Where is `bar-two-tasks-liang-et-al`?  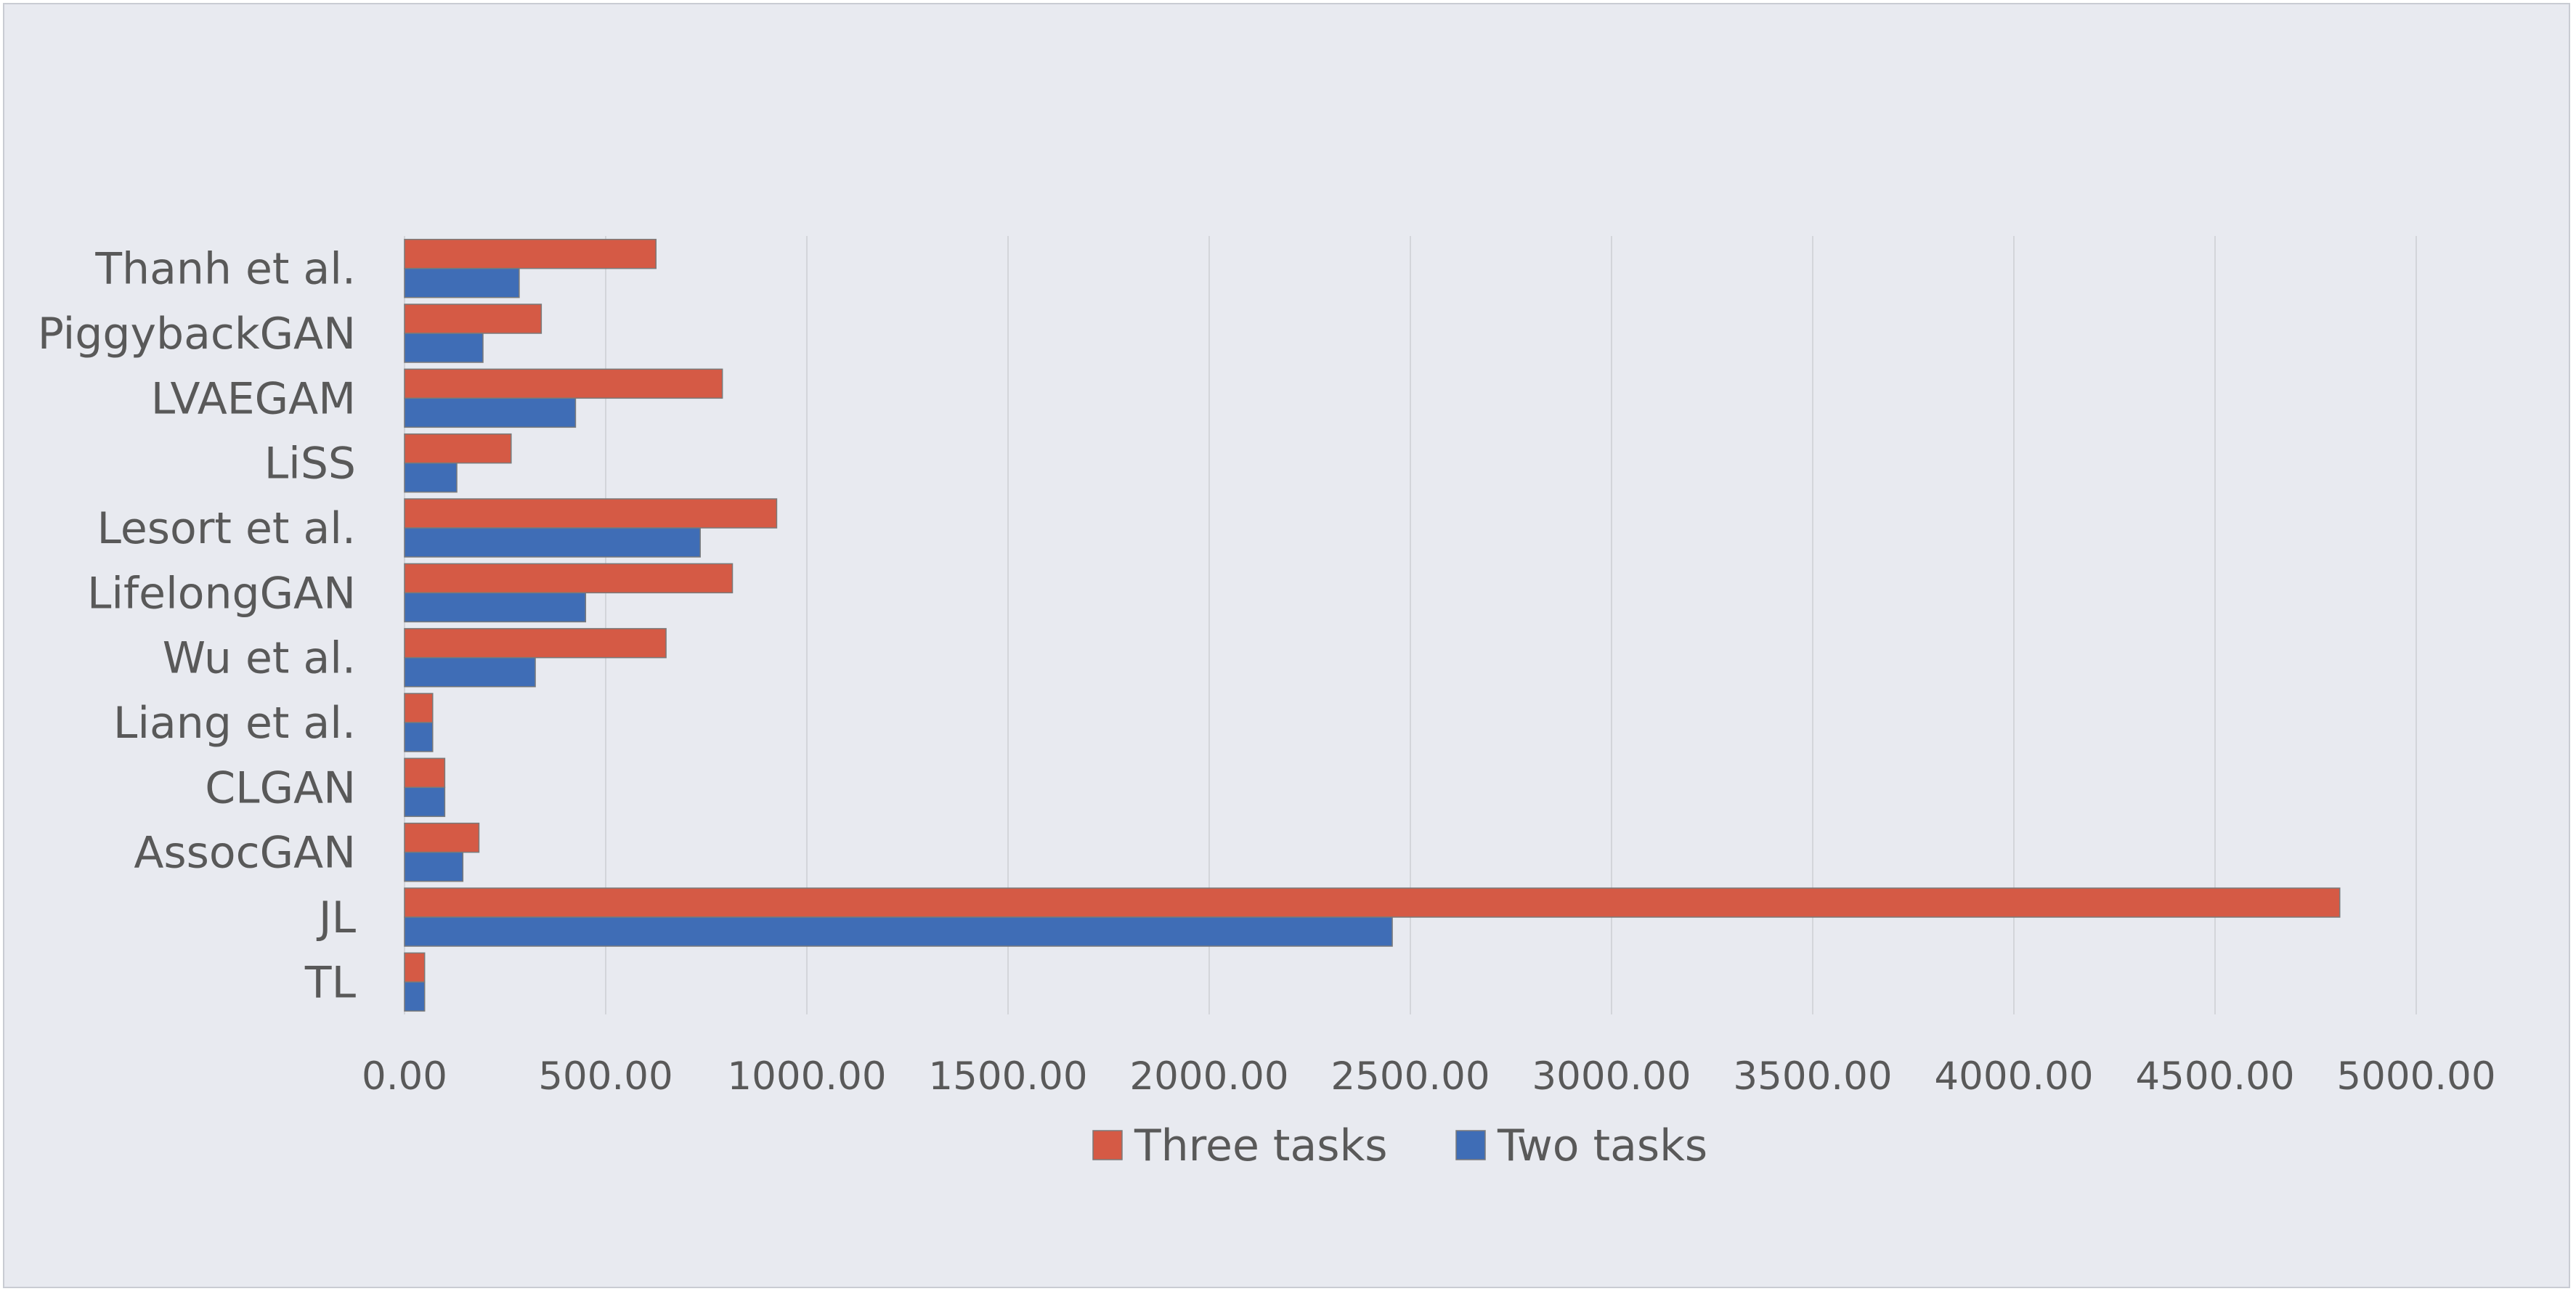
bar-two-tasks-liang-et-al is located at coordinates (419, 737).